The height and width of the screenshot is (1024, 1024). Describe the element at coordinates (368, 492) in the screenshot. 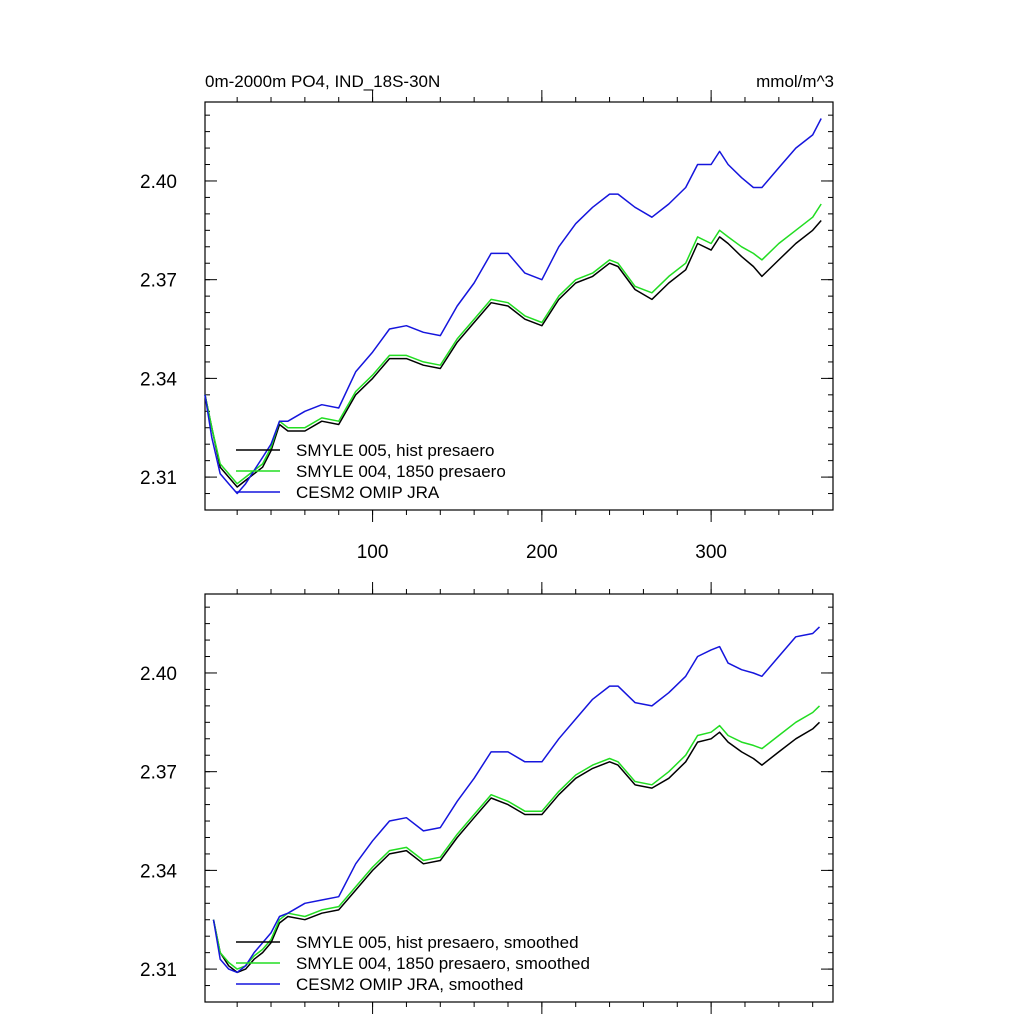

I see `legend-label: CESM2 OMIP JRA` at that location.